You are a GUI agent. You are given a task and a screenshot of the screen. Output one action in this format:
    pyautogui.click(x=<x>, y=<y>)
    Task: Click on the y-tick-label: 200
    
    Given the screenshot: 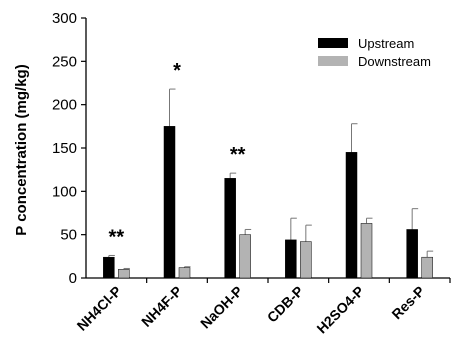 What is the action you would take?
    pyautogui.click(x=64, y=105)
    